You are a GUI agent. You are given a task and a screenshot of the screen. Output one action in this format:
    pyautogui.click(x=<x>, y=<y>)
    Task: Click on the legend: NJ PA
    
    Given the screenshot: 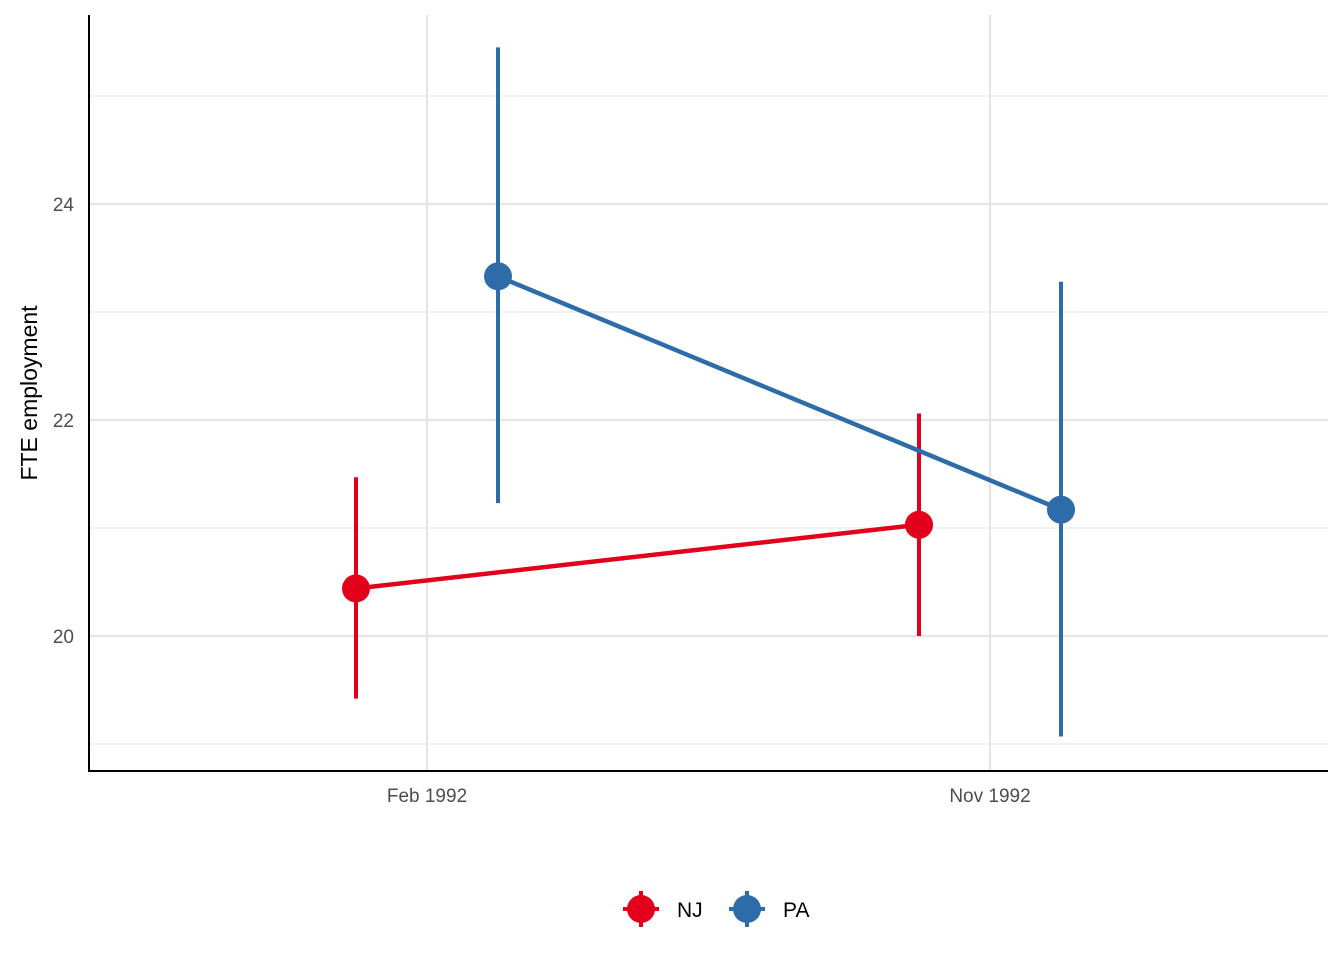 What is the action you would take?
    pyautogui.click(x=716, y=909)
    